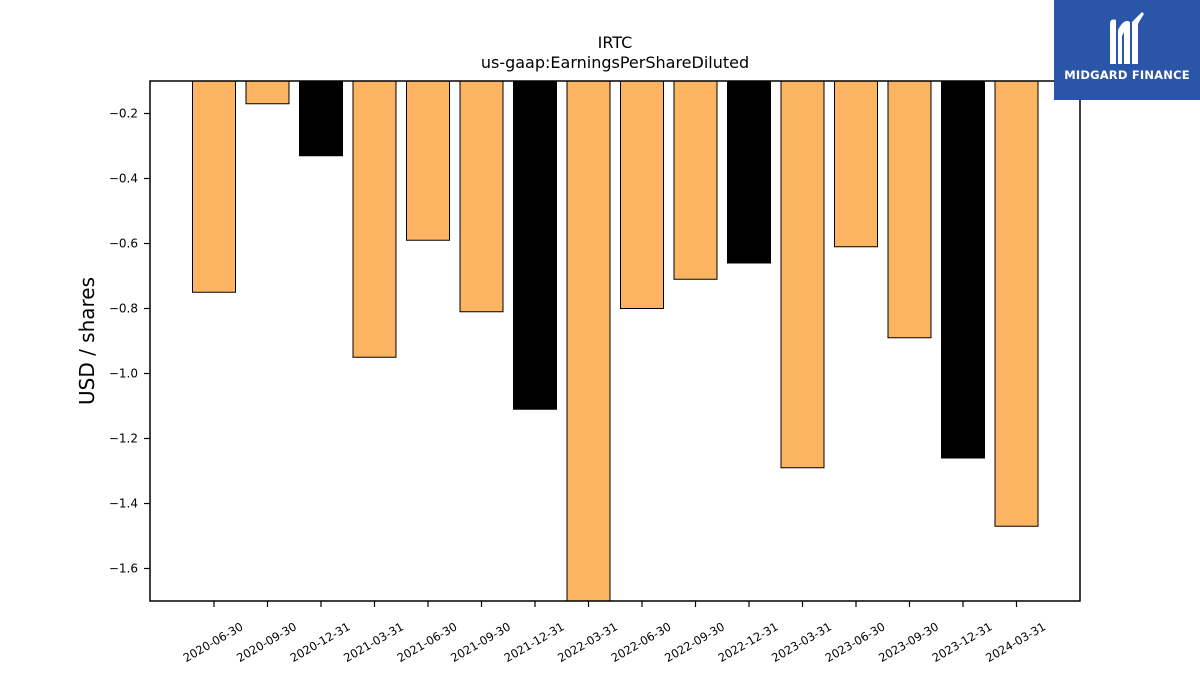 This screenshot has width=1200, height=675. I want to click on y-tick-label: −1.6, so click(123, 569).